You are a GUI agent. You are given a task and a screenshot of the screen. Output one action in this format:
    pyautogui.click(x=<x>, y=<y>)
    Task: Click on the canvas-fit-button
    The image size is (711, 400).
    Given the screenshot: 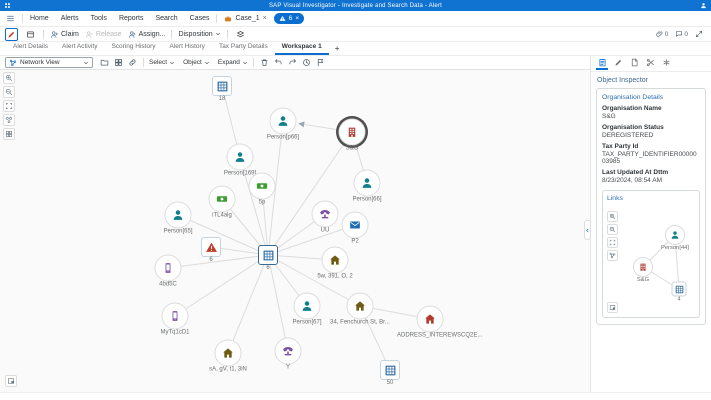 What is the action you would take?
    pyautogui.click(x=9, y=106)
    